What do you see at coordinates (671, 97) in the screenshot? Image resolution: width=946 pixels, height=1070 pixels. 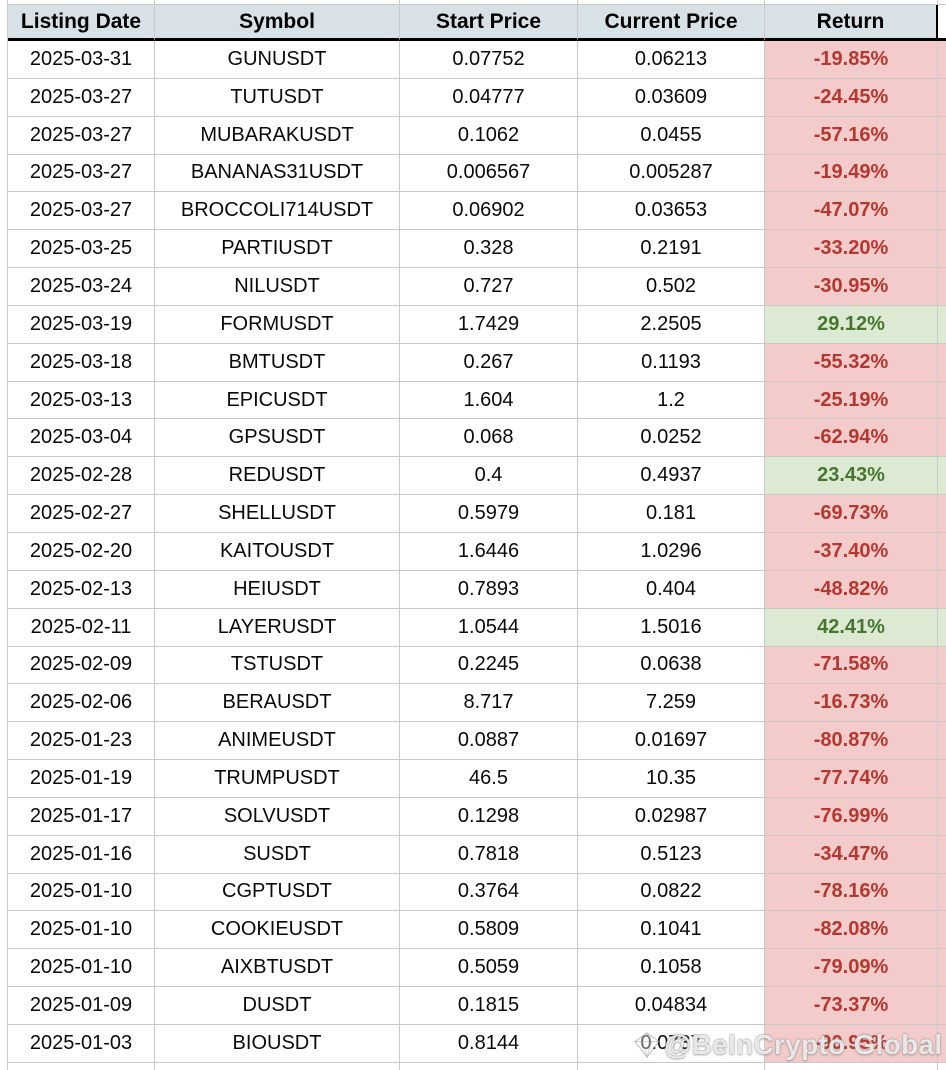 I see `current-price-cell: 0.03609` at bounding box center [671, 97].